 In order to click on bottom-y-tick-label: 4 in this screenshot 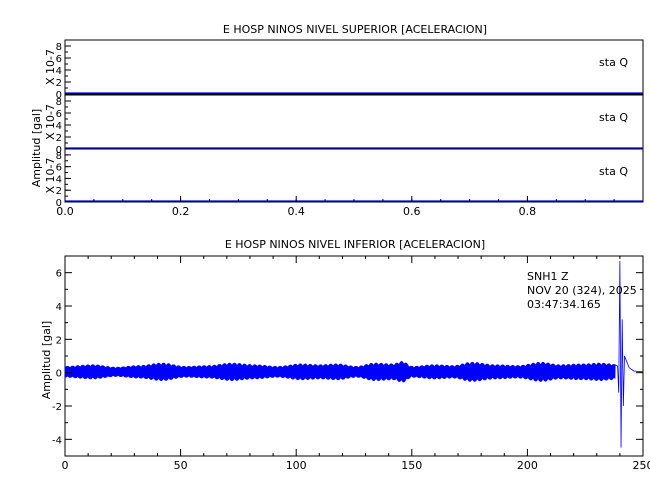, I will do `click(59, 307)`.